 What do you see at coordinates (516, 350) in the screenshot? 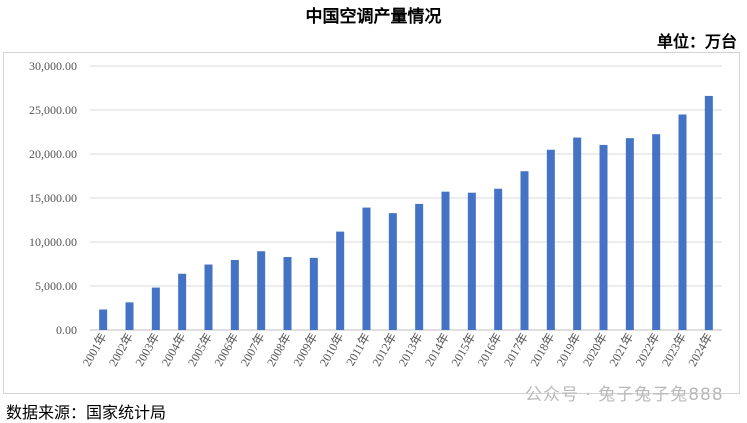
I see `x-tick-label: 2017年` at bounding box center [516, 350].